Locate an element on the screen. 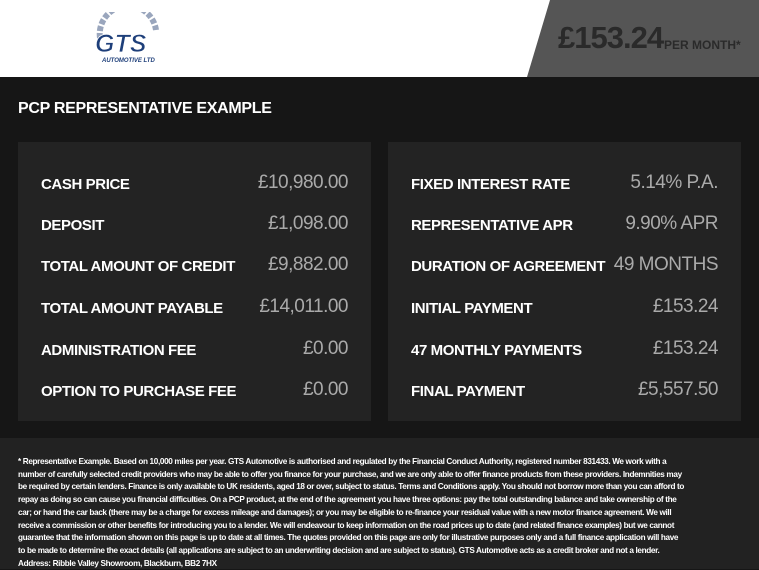  finance-value: £10,980.00 is located at coordinates (303, 182).